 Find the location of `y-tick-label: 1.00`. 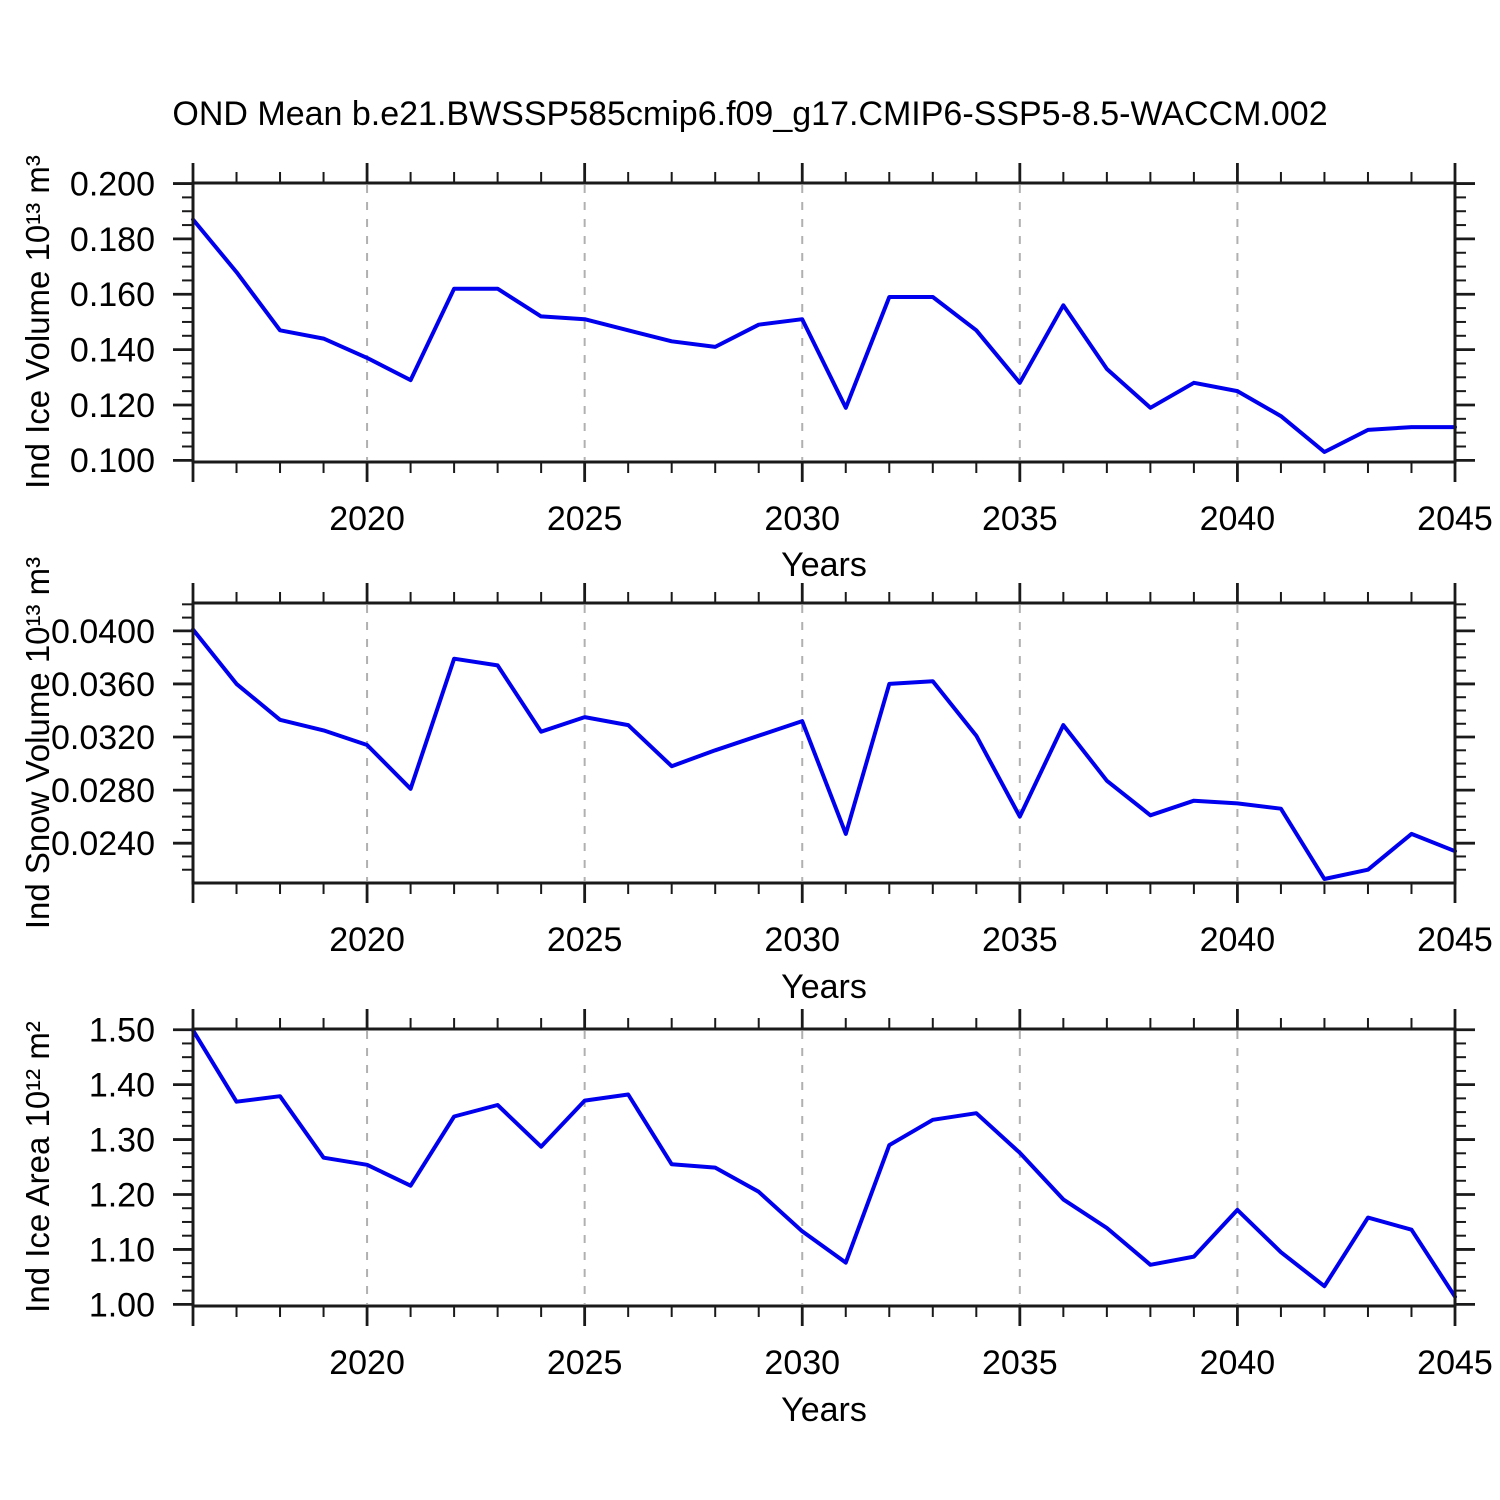

y-tick-label: 1.00 is located at coordinates (122, 1305).